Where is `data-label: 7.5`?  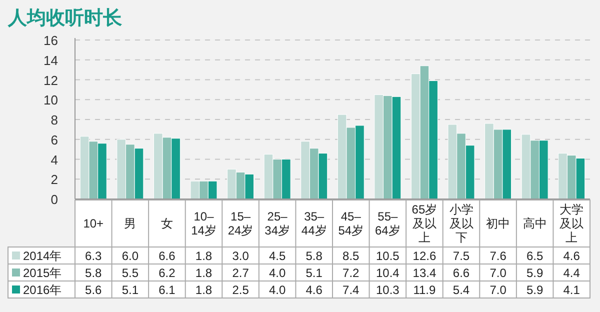 data-label: 7.5 is located at coordinates (461, 256).